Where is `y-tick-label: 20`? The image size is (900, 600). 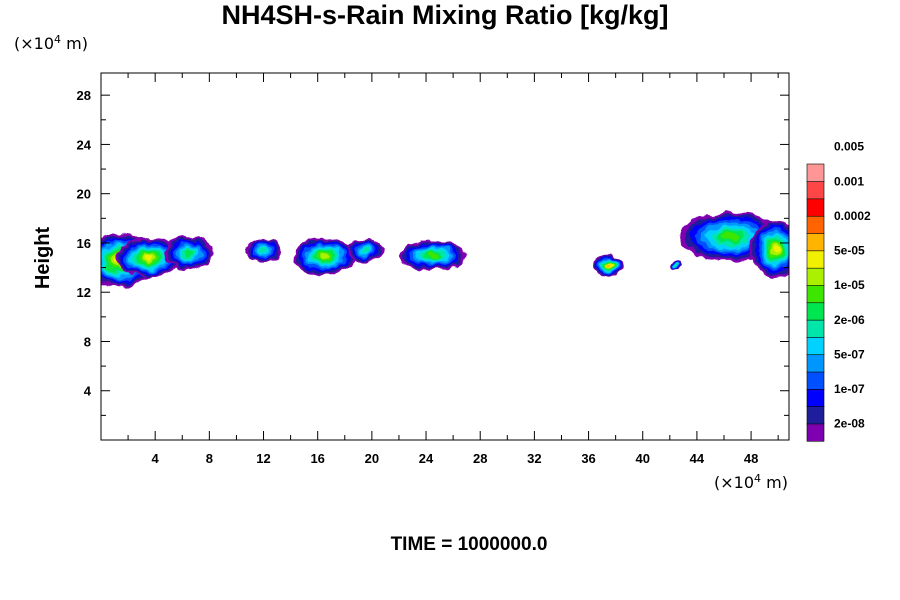
y-tick-label: 20 is located at coordinates (84, 194).